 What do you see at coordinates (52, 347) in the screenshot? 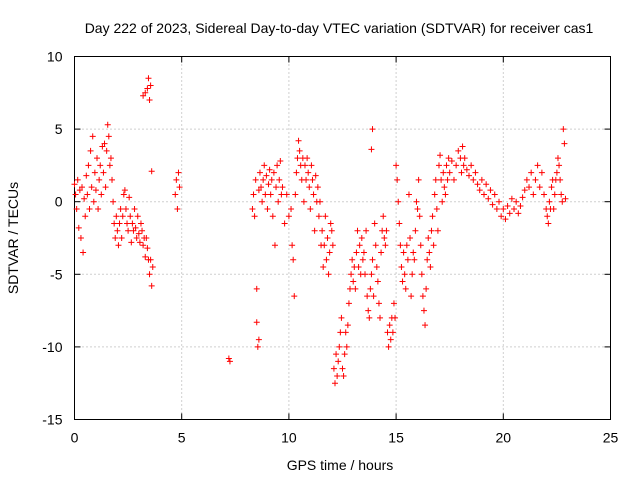
I see `y-tick-label: -10` at bounding box center [52, 347].